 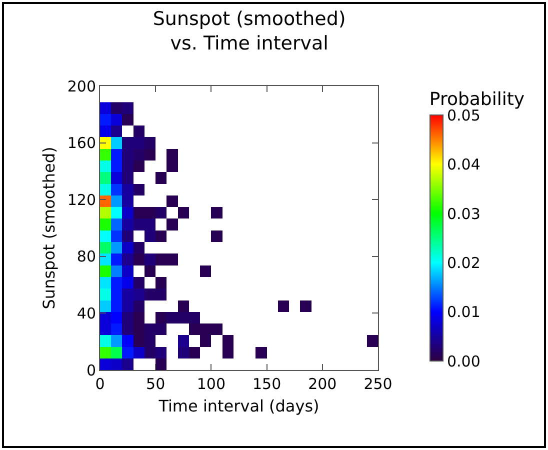 I want to click on color-bar-label: 0.00, so click(x=463, y=361).